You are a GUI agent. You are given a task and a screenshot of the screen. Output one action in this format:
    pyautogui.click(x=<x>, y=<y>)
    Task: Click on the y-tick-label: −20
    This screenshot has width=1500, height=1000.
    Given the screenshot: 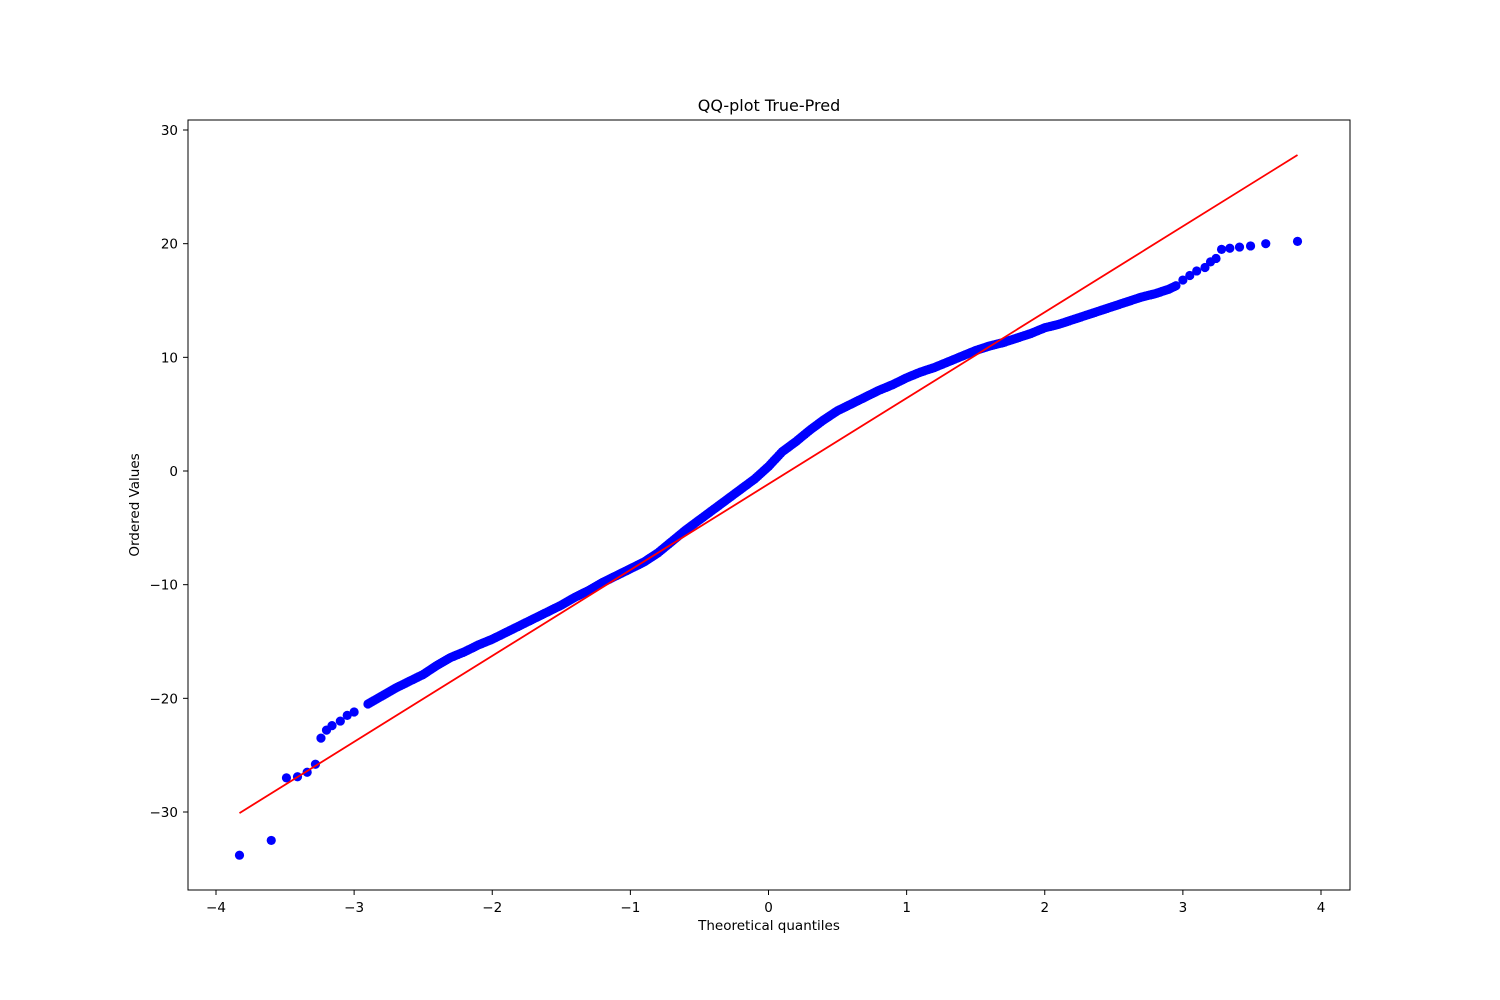 What is the action you would take?
    pyautogui.click(x=164, y=699)
    